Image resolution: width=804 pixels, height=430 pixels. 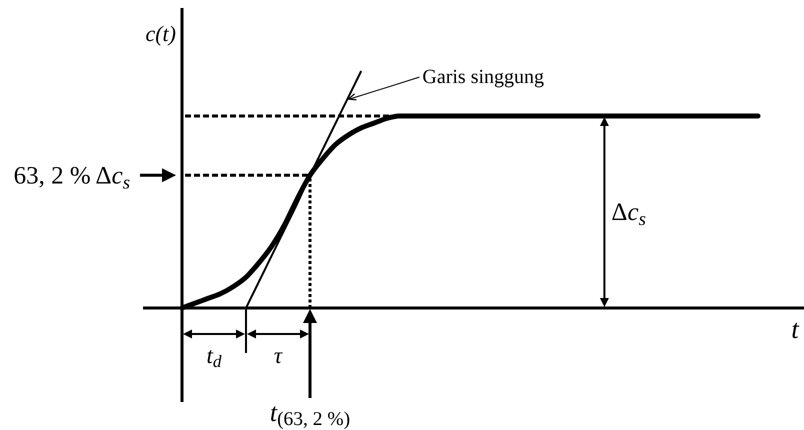 What do you see at coordinates (160, 33) in the screenshot?
I see `y-axis-title: c(t)` at bounding box center [160, 33].